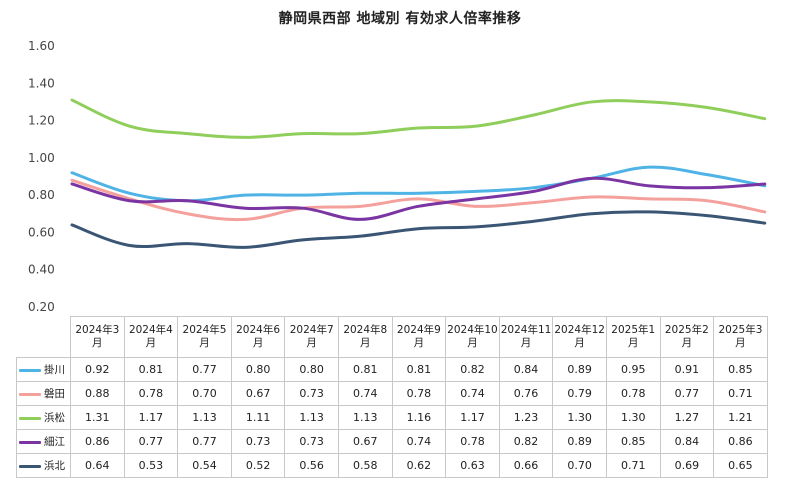 The width and height of the screenshot is (800, 484). I want to click on data-value-cell: 1.27, so click(687, 417).